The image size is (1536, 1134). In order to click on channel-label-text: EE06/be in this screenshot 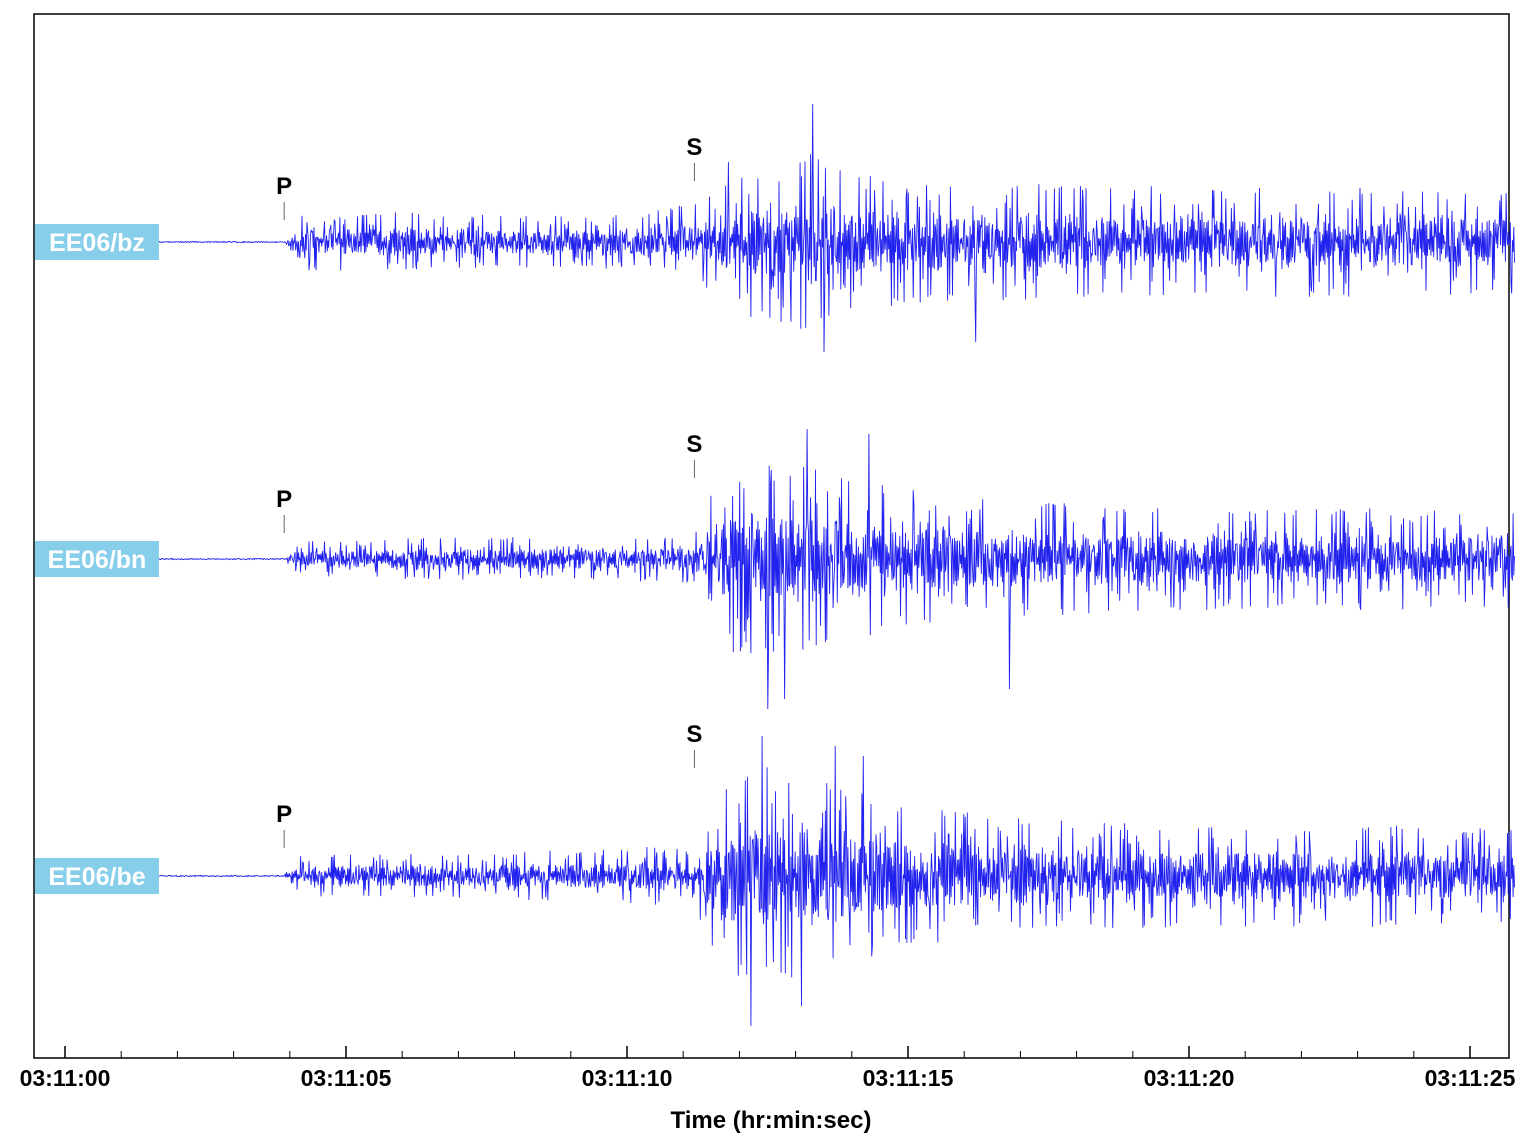, I will do `click(96, 877)`.